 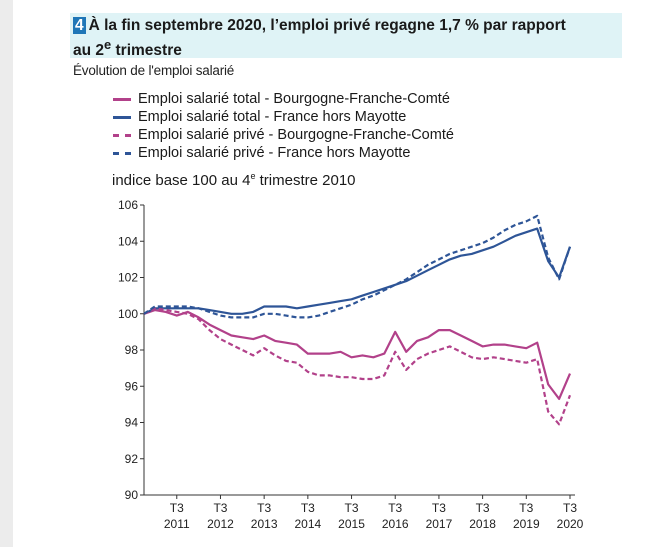 What do you see at coordinates (570, 524) in the screenshot?
I see `x-tick-label-year: 2020` at bounding box center [570, 524].